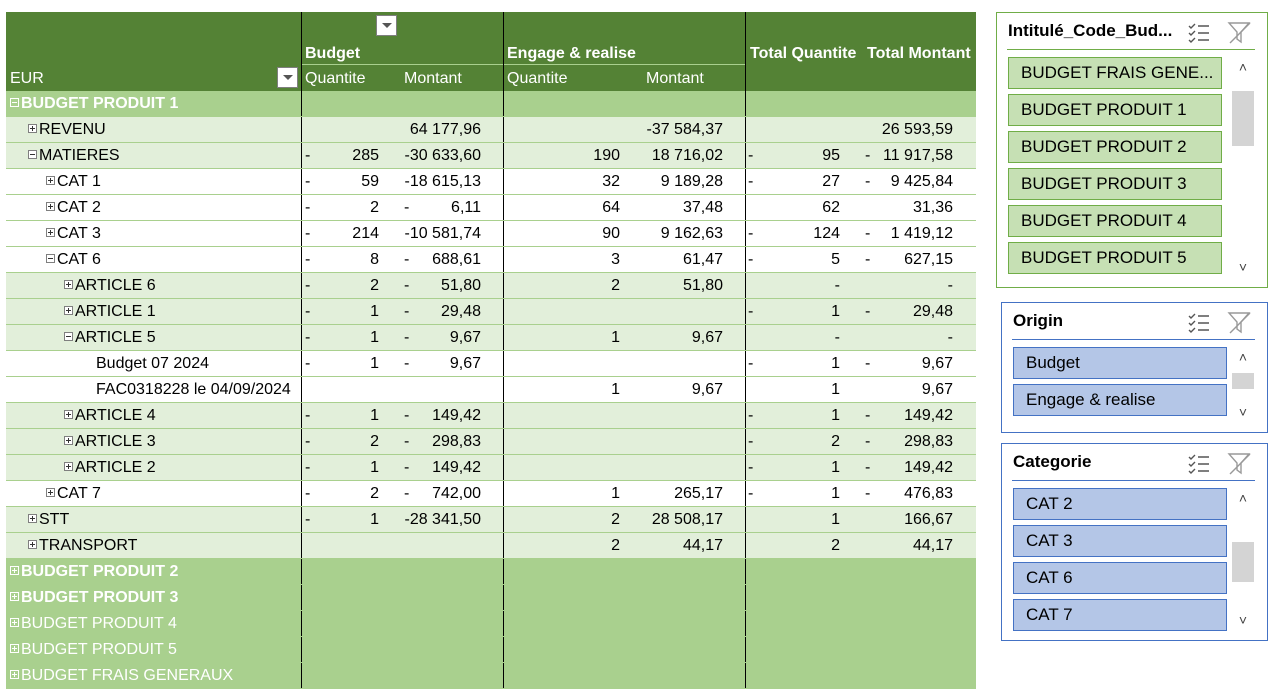  Describe the element at coordinates (73, 260) in the screenshot. I see `row-label: CAT 6` at that location.